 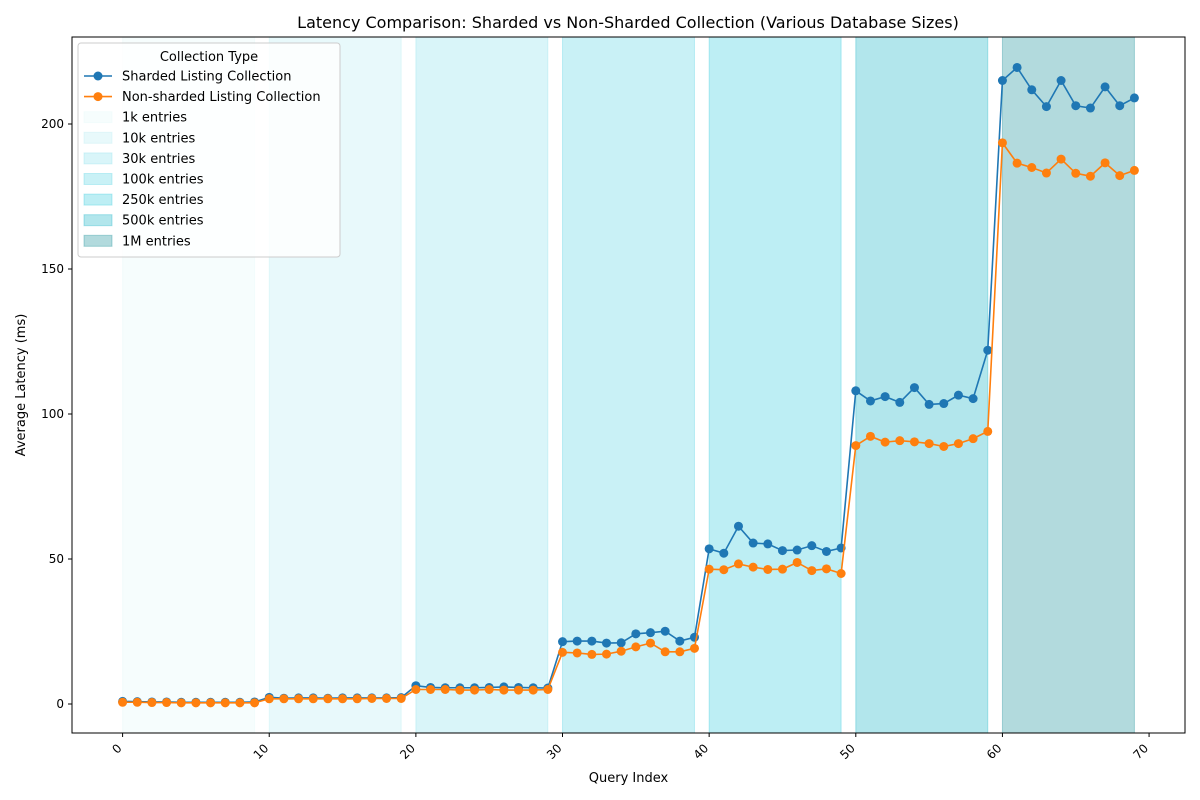 I want to click on x-axis: 0 10 20 30 40 50 60 70, so click(x=630, y=747).